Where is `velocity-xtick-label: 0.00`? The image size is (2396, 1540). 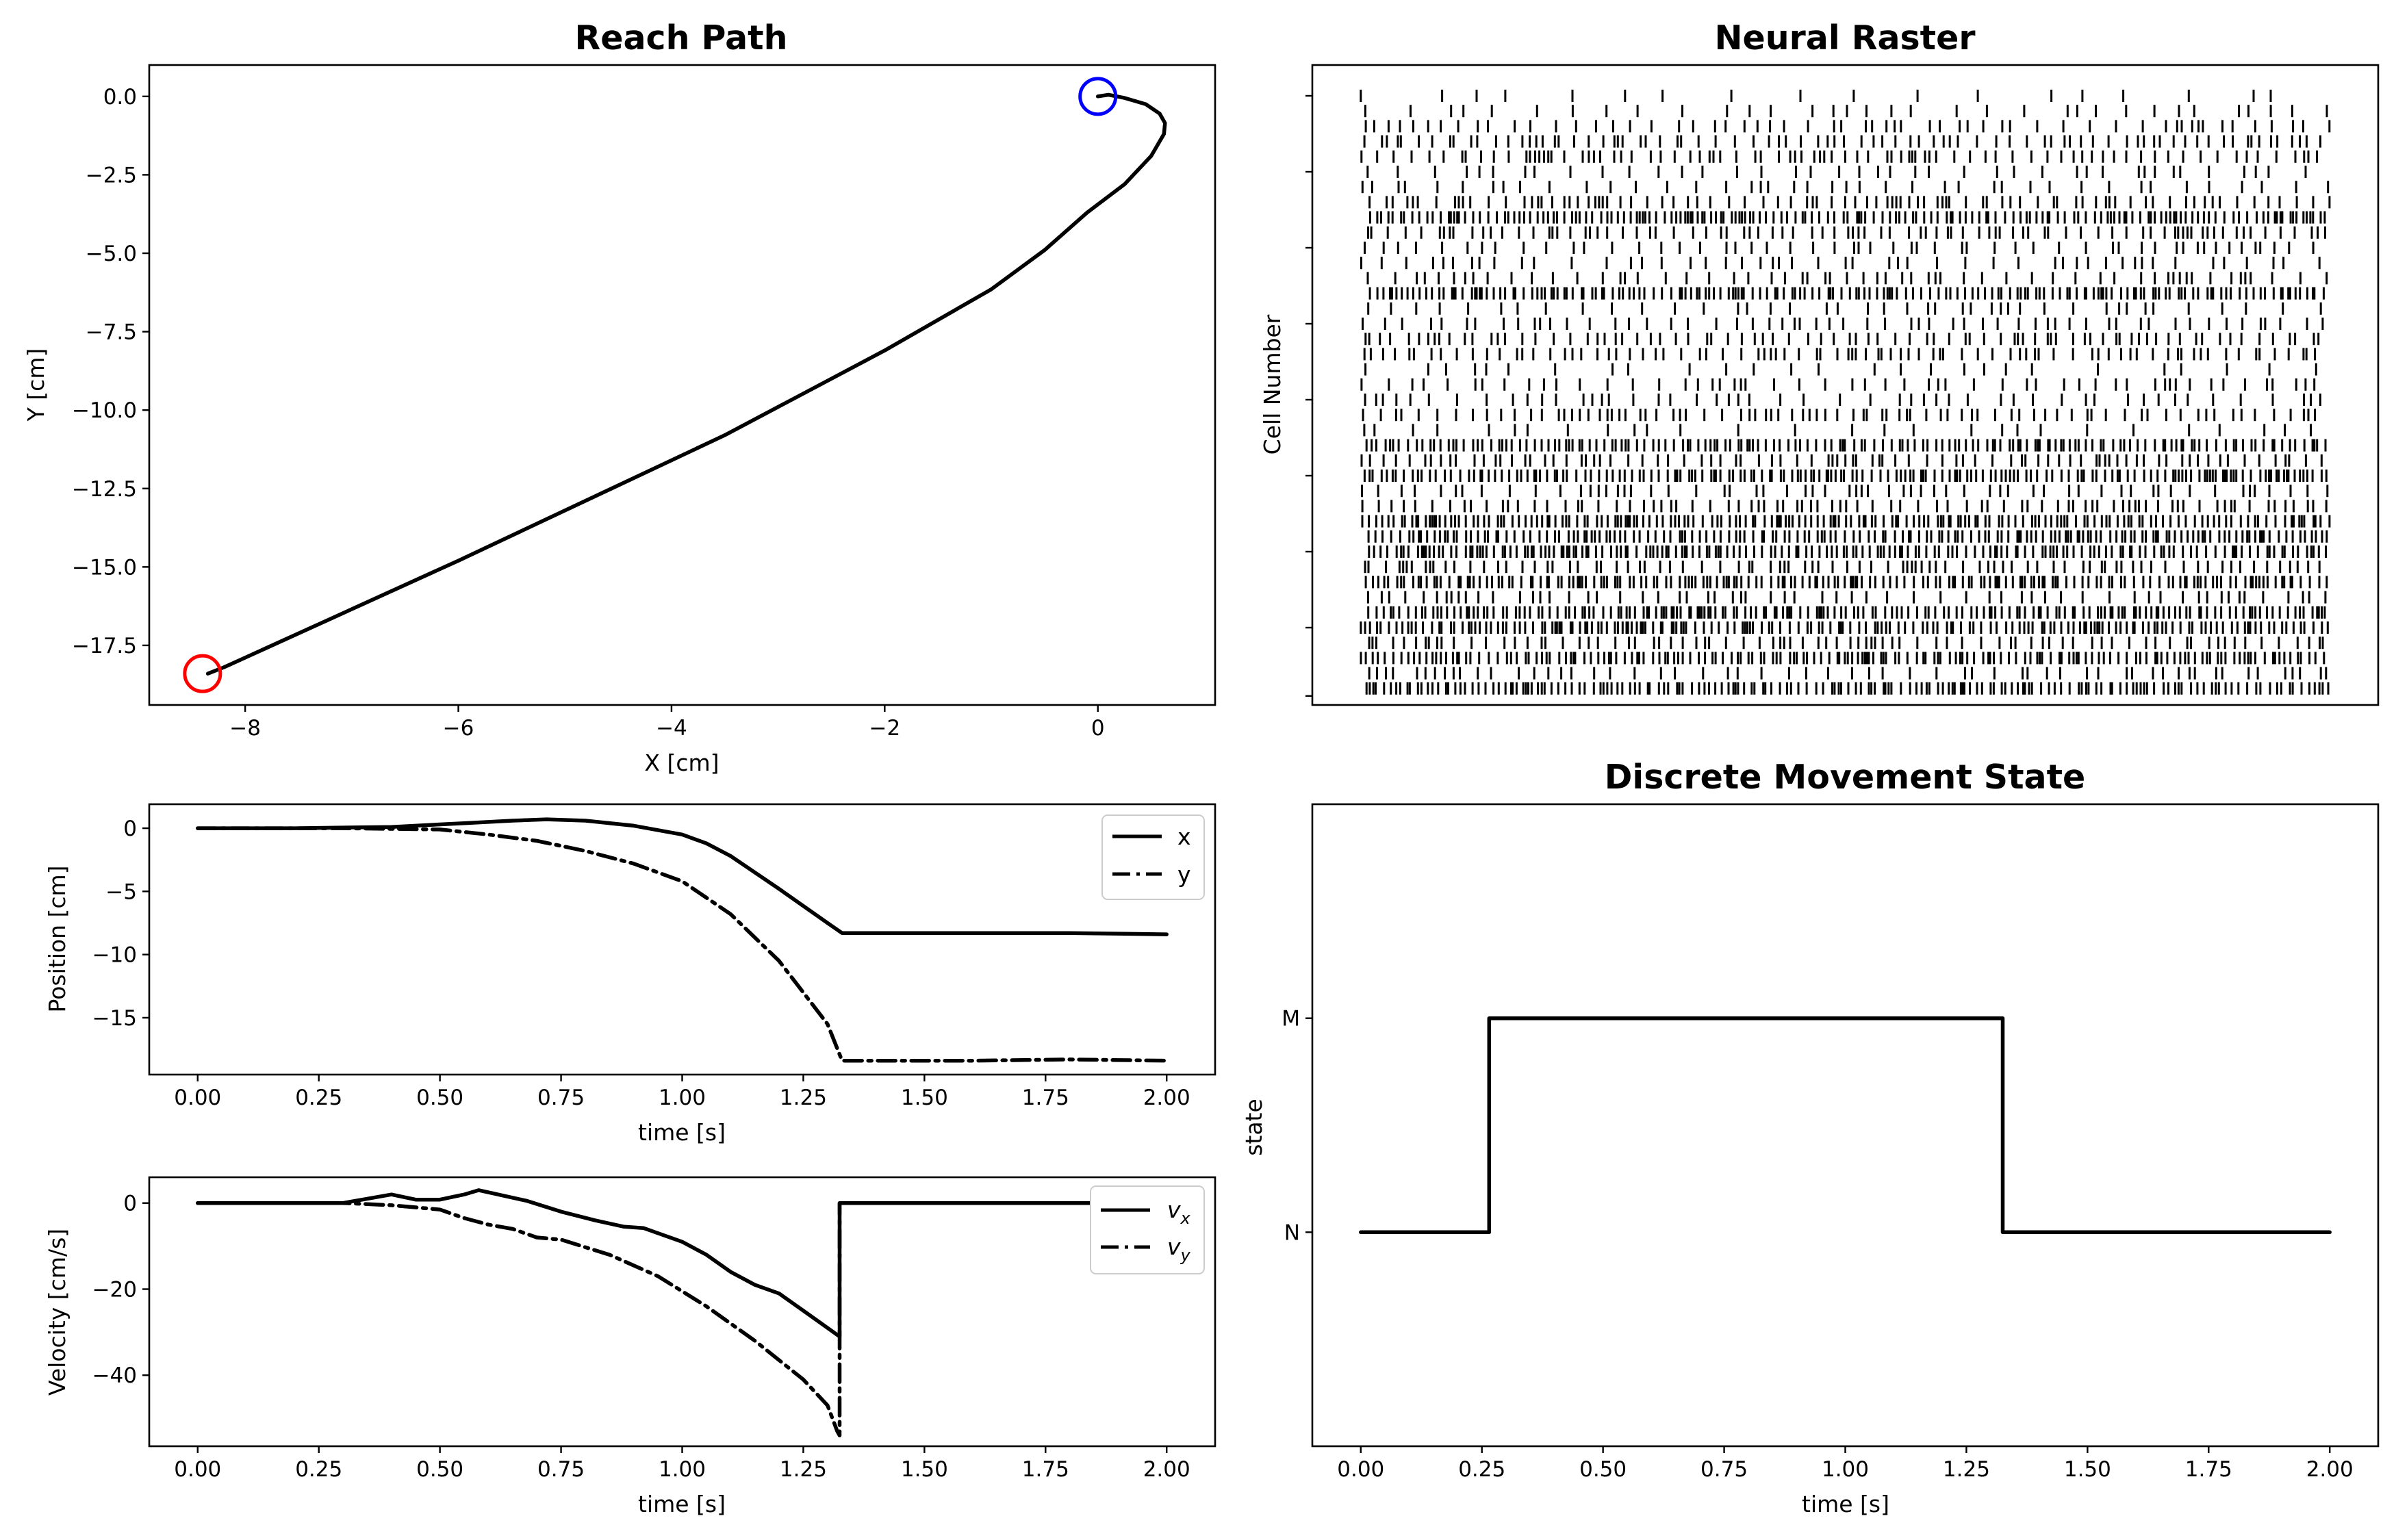
velocity-xtick-label: 0.00 is located at coordinates (198, 1470).